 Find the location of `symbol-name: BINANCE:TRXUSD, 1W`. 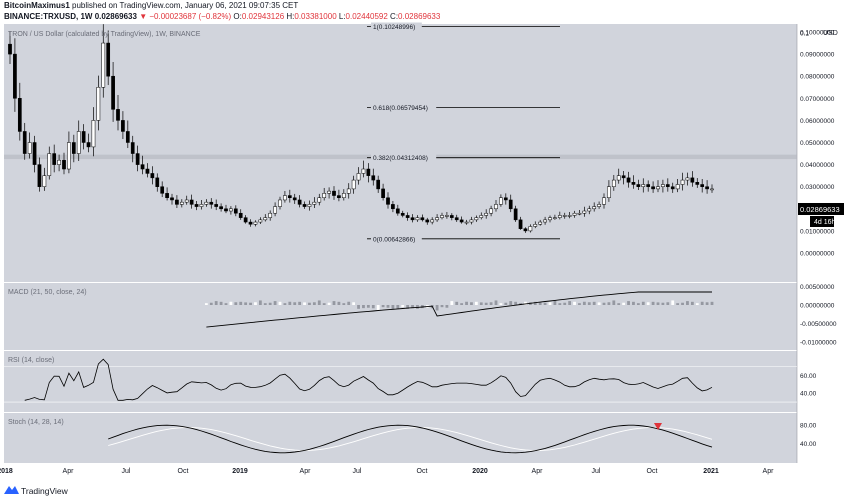

symbol-name: BINANCE:TRXUSD, 1W is located at coordinates (48, 16).